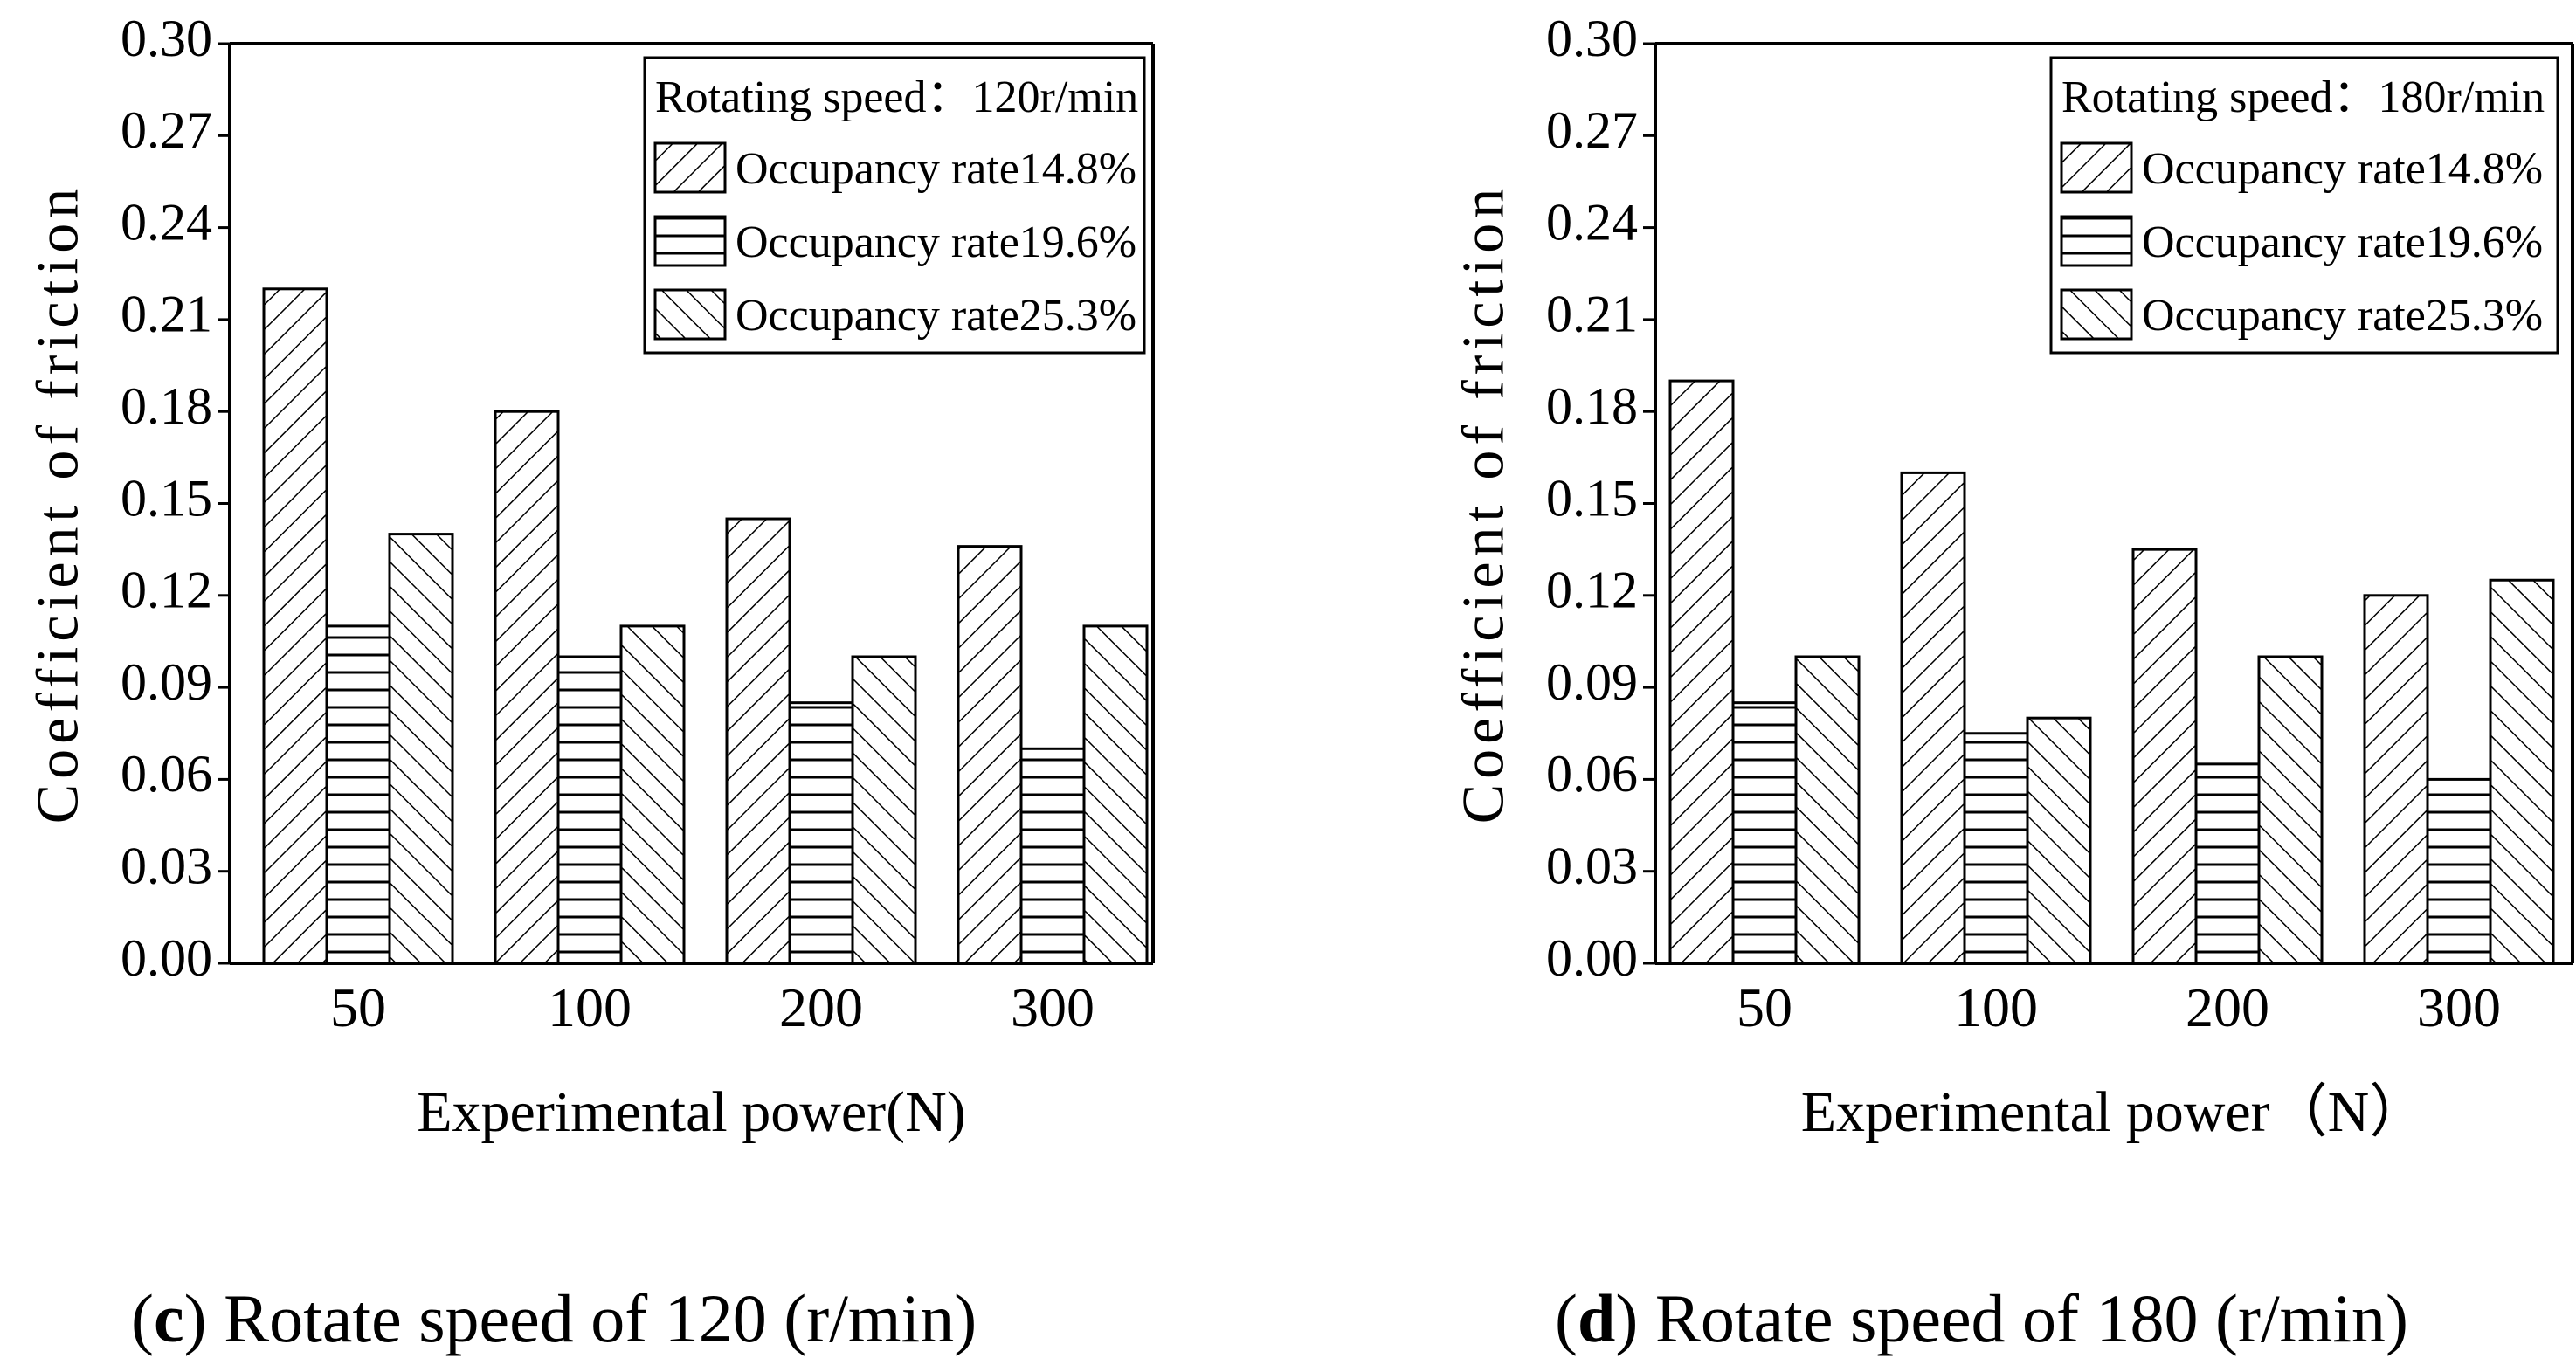  Describe the element at coordinates (2396, 779) in the screenshot. I see `bar-d-s0-c3` at that location.